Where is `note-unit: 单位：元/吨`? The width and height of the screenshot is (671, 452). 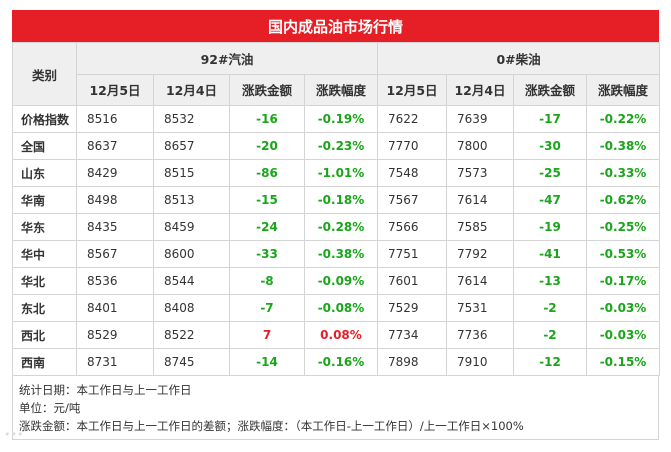
note-unit: 单位：元/吨 is located at coordinates (50, 408).